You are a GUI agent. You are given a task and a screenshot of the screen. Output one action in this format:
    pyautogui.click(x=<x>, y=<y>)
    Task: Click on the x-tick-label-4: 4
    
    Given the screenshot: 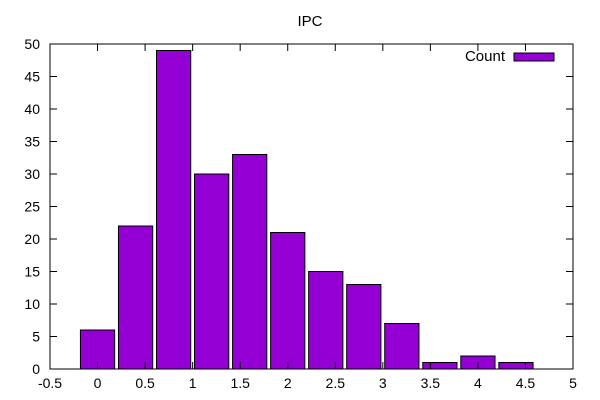 What is the action you would take?
    pyautogui.click(x=478, y=383)
    